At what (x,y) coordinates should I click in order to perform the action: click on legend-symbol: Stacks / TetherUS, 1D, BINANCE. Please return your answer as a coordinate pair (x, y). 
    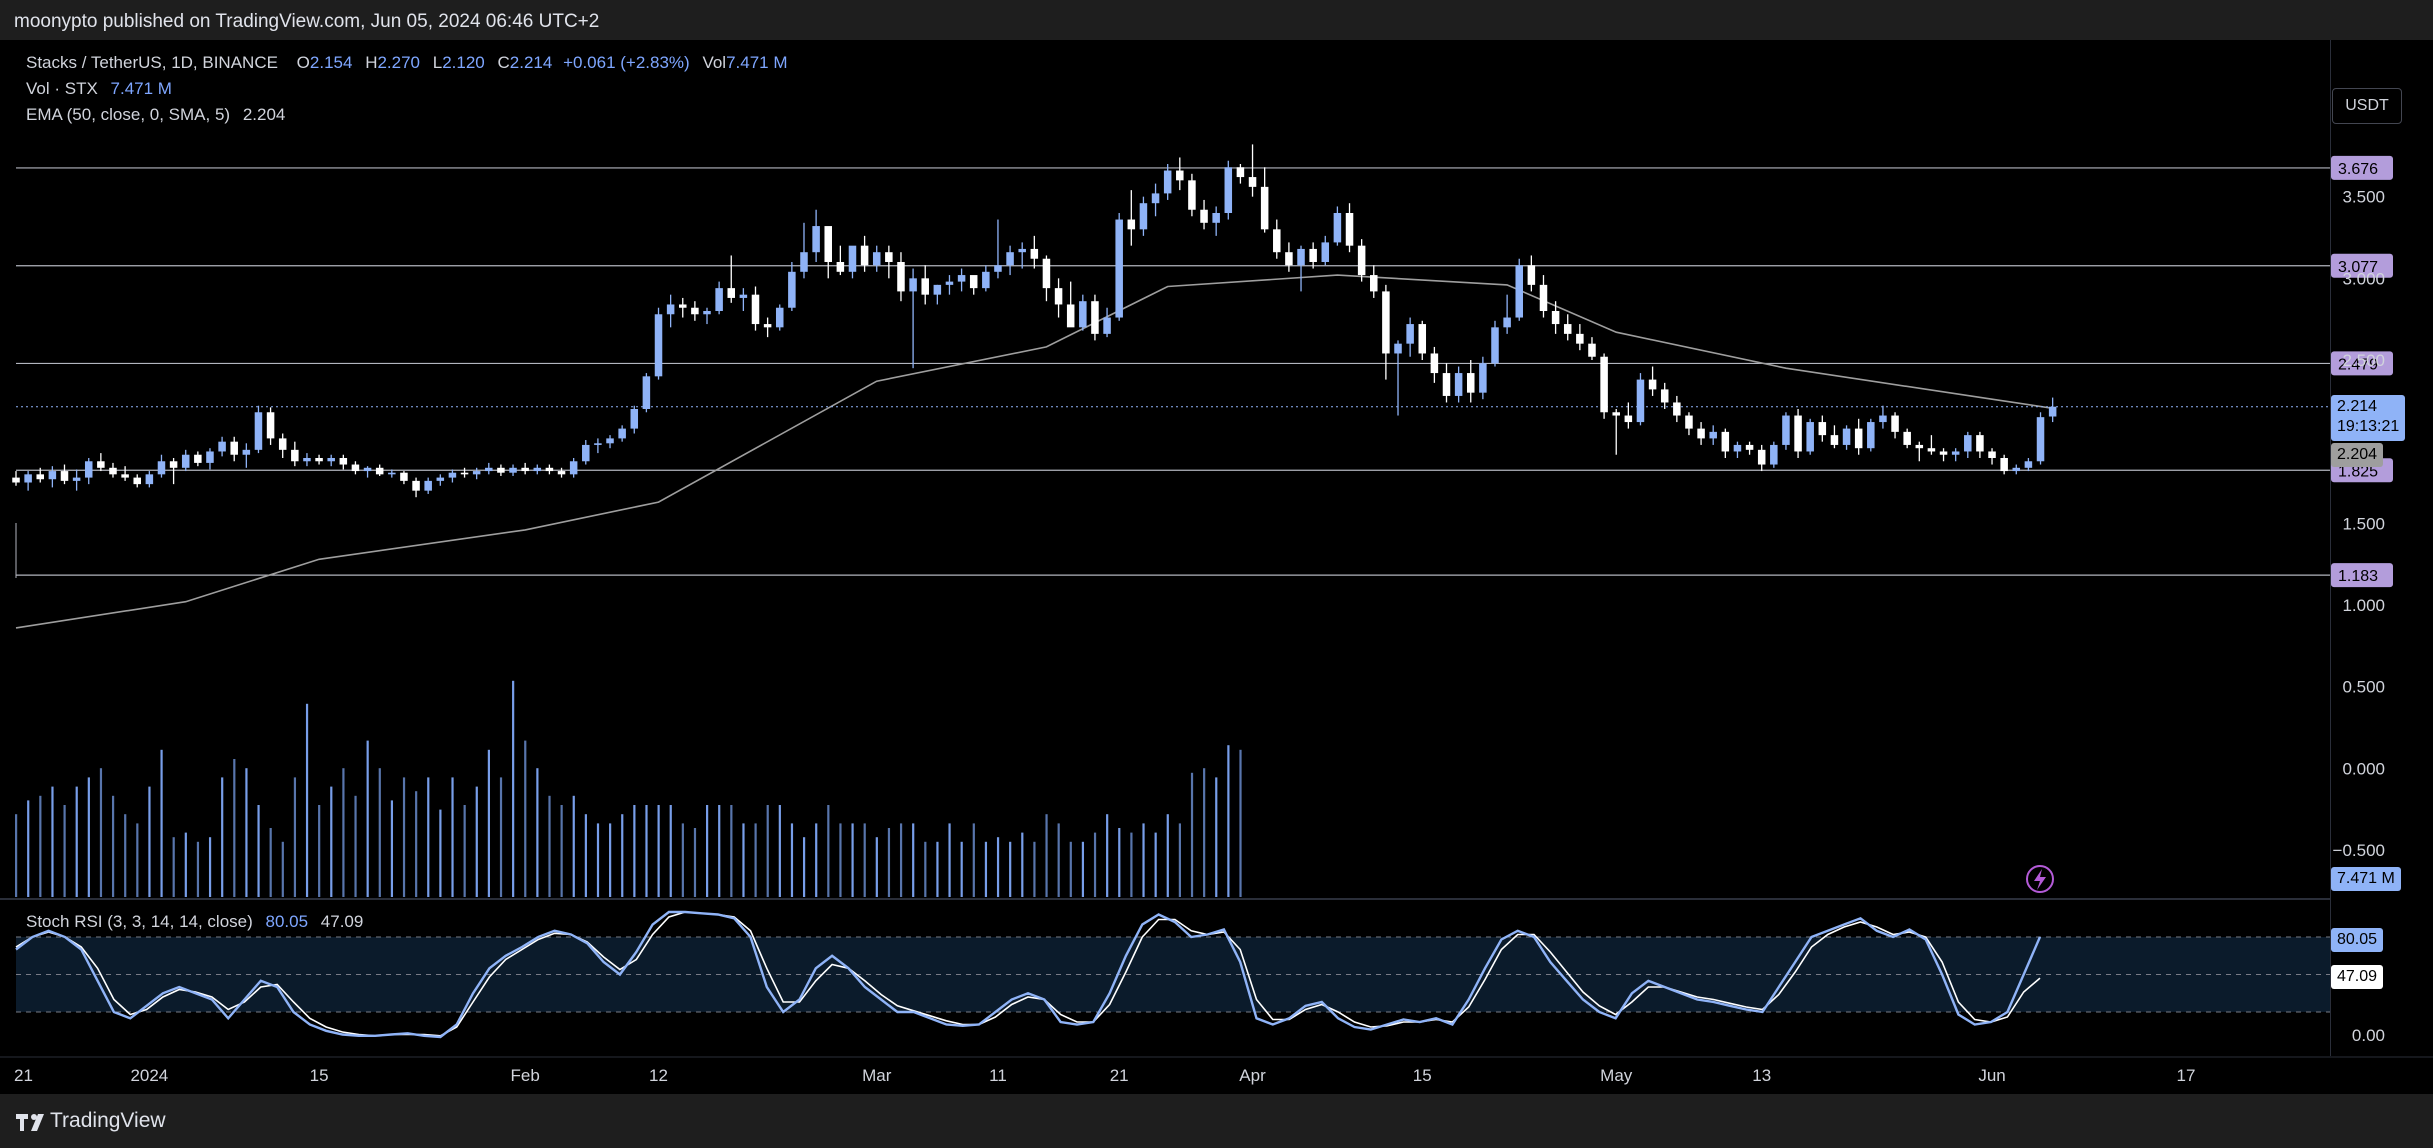
    Looking at the image, I should click on (152, 62).